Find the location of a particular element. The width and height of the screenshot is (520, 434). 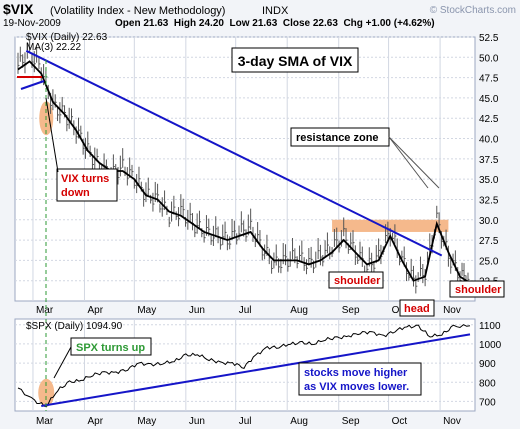

vix-month-label: Aug is located at coordinates (299, 310).